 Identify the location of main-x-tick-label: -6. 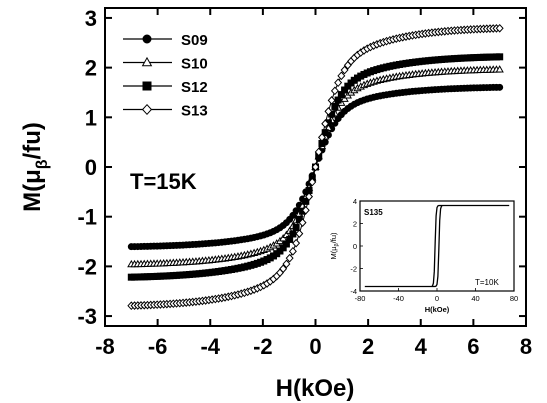
(158, 346).